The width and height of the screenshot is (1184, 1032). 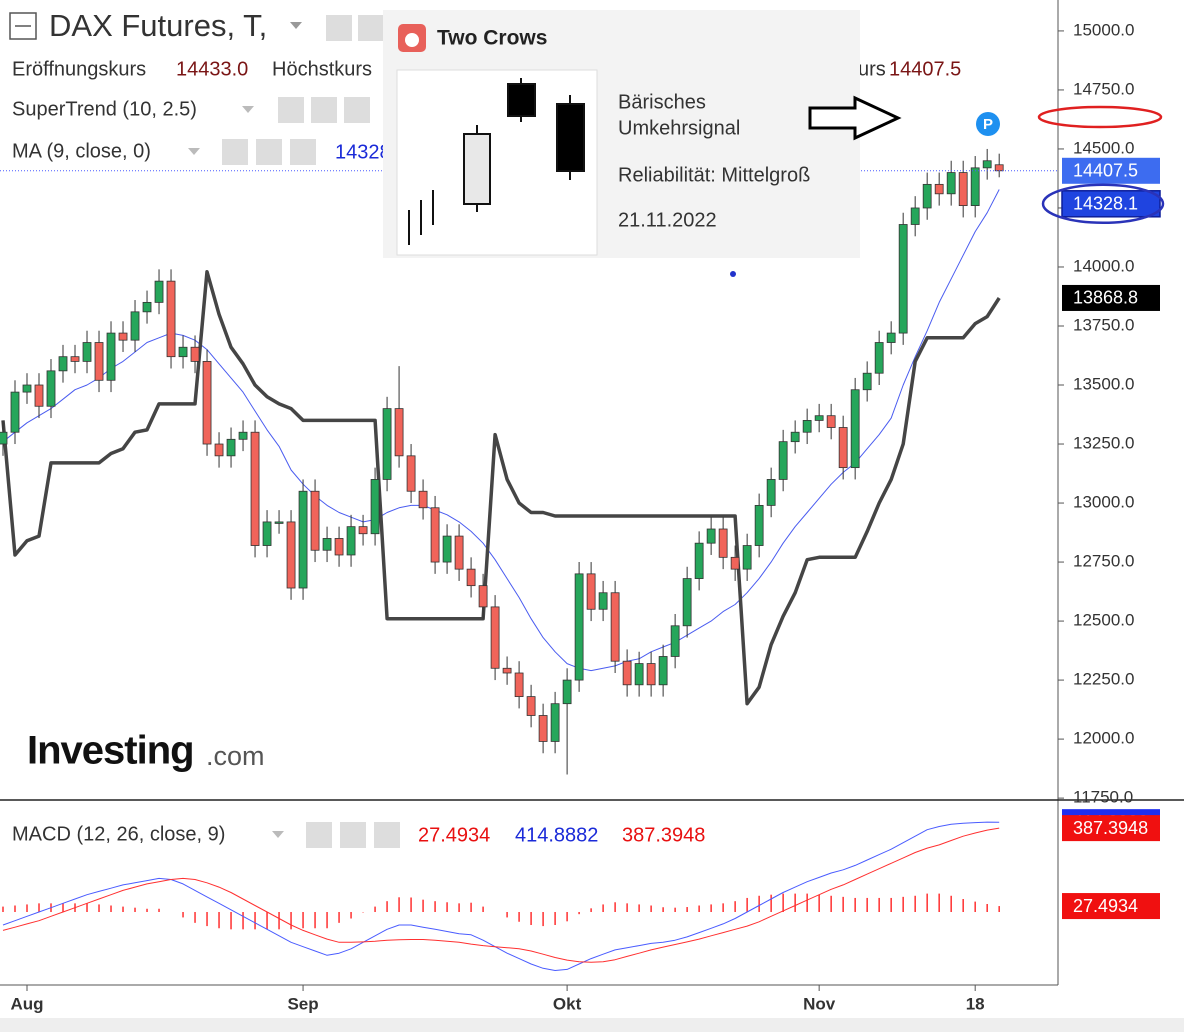 What do you see at coordinates (1103, 265) in the screenshot?
I see `y-tick-label: 14000.0` at bounding box center [1103, 265].